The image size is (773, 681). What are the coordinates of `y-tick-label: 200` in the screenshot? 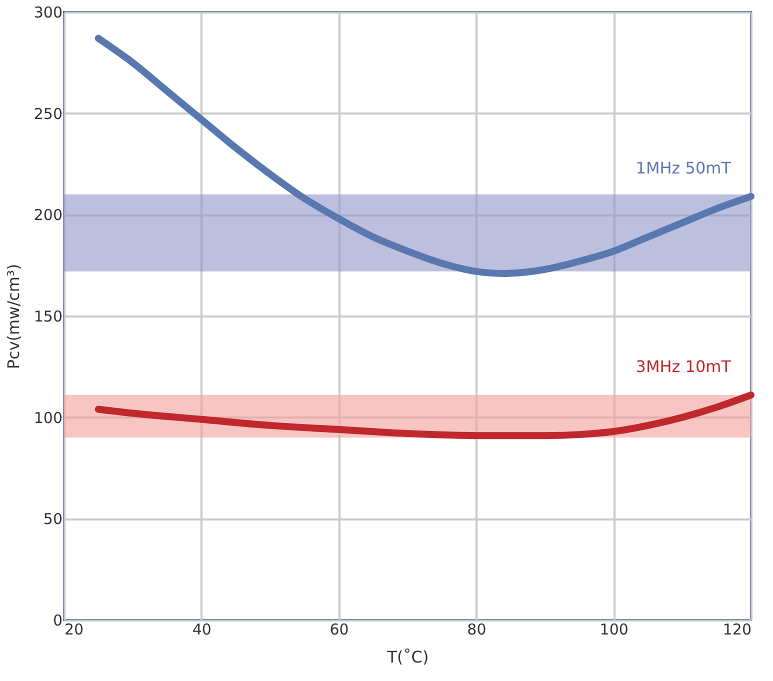 It's located at (48, 215).